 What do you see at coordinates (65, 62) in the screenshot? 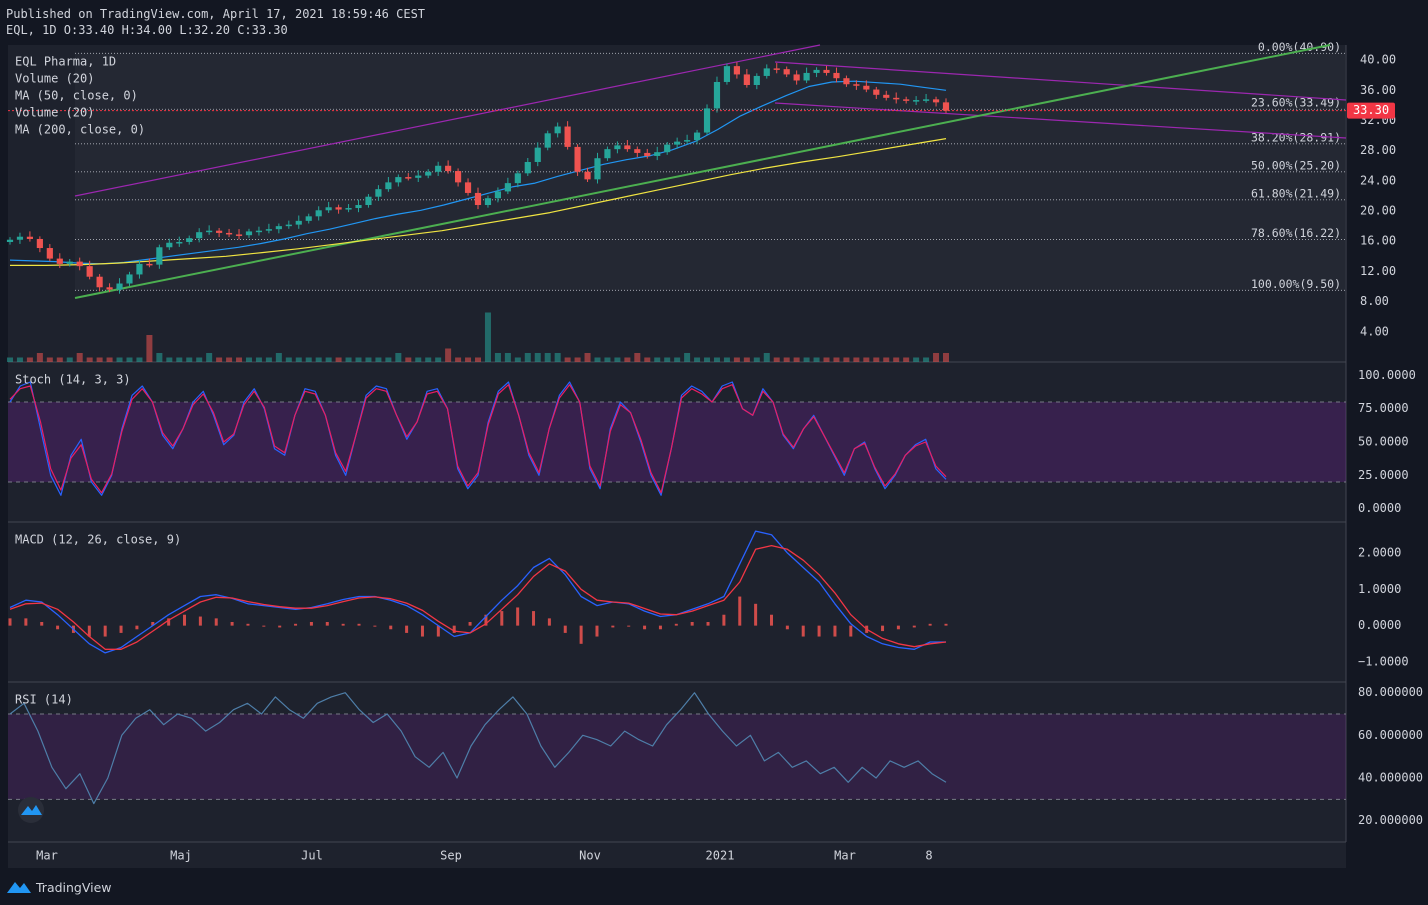
I see `legend-item: EQL Pharma, 1D` at bounding box center [65, 62].